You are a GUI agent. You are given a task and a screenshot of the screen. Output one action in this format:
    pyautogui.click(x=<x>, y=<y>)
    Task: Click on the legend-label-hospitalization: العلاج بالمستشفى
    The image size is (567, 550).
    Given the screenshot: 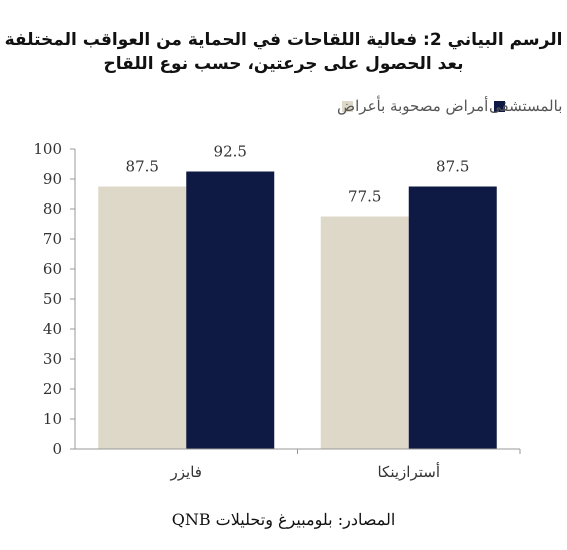 What is the action you would take?
    pyautogui.click(x=528, y=106)
    